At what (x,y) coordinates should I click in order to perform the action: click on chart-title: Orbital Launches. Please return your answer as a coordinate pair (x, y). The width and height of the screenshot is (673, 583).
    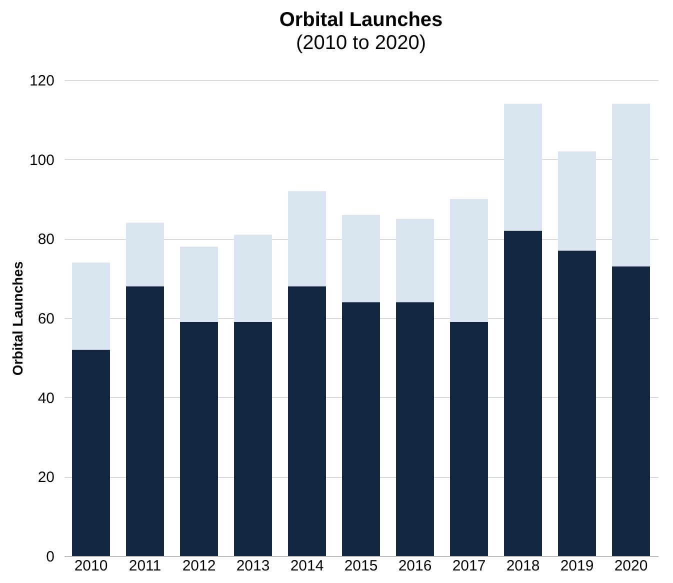
    Looking at the image, I should click on (361, 20).